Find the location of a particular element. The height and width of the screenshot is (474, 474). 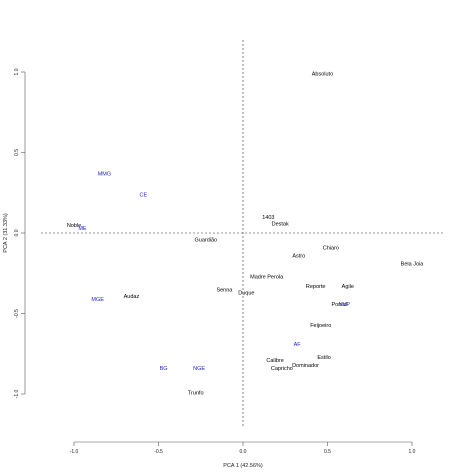

genotype-label: Pontal is located at coordinates (340, 305).